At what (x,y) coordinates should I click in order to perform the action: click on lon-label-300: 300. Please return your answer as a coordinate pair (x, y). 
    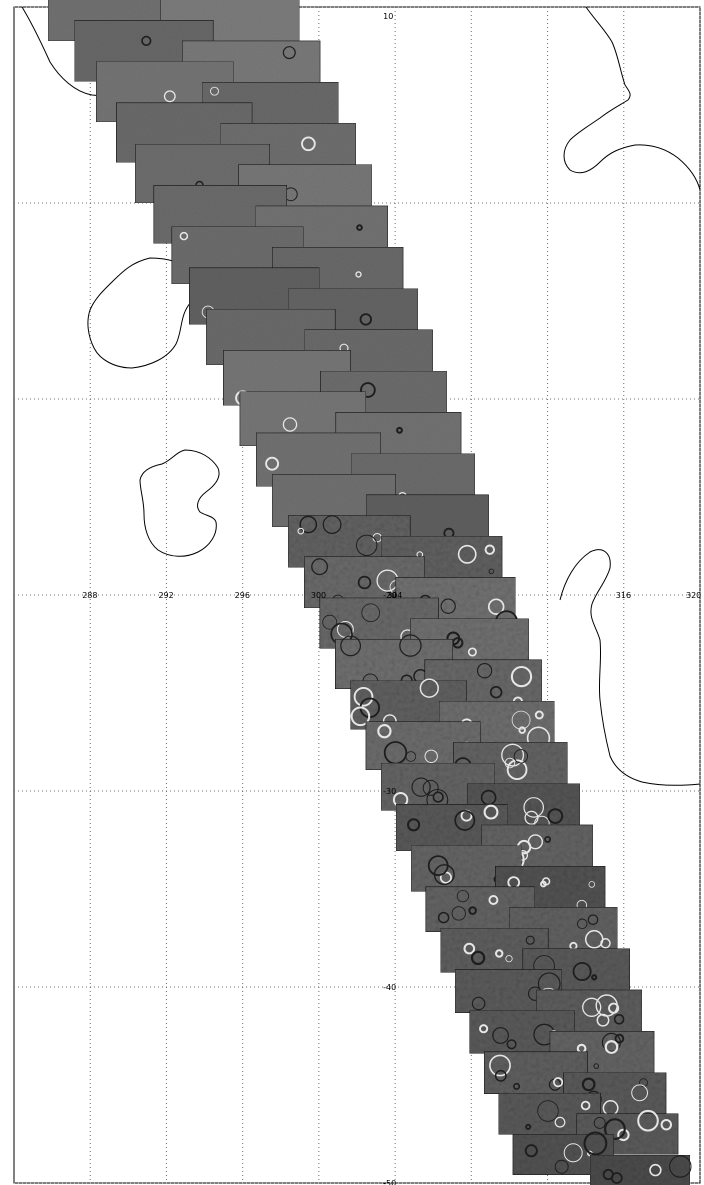
    Looking at the image, I should click on (318, 595).